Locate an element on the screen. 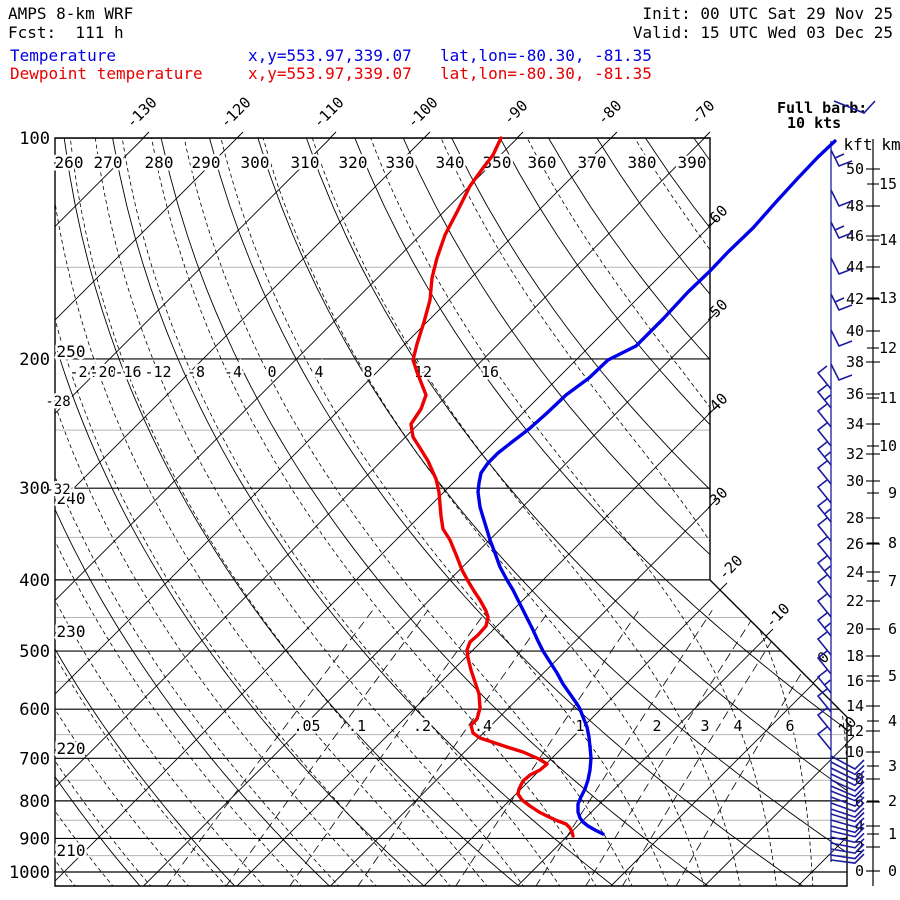  page-title: AMPS 8-km WRF is located at coordinates (71, 13).